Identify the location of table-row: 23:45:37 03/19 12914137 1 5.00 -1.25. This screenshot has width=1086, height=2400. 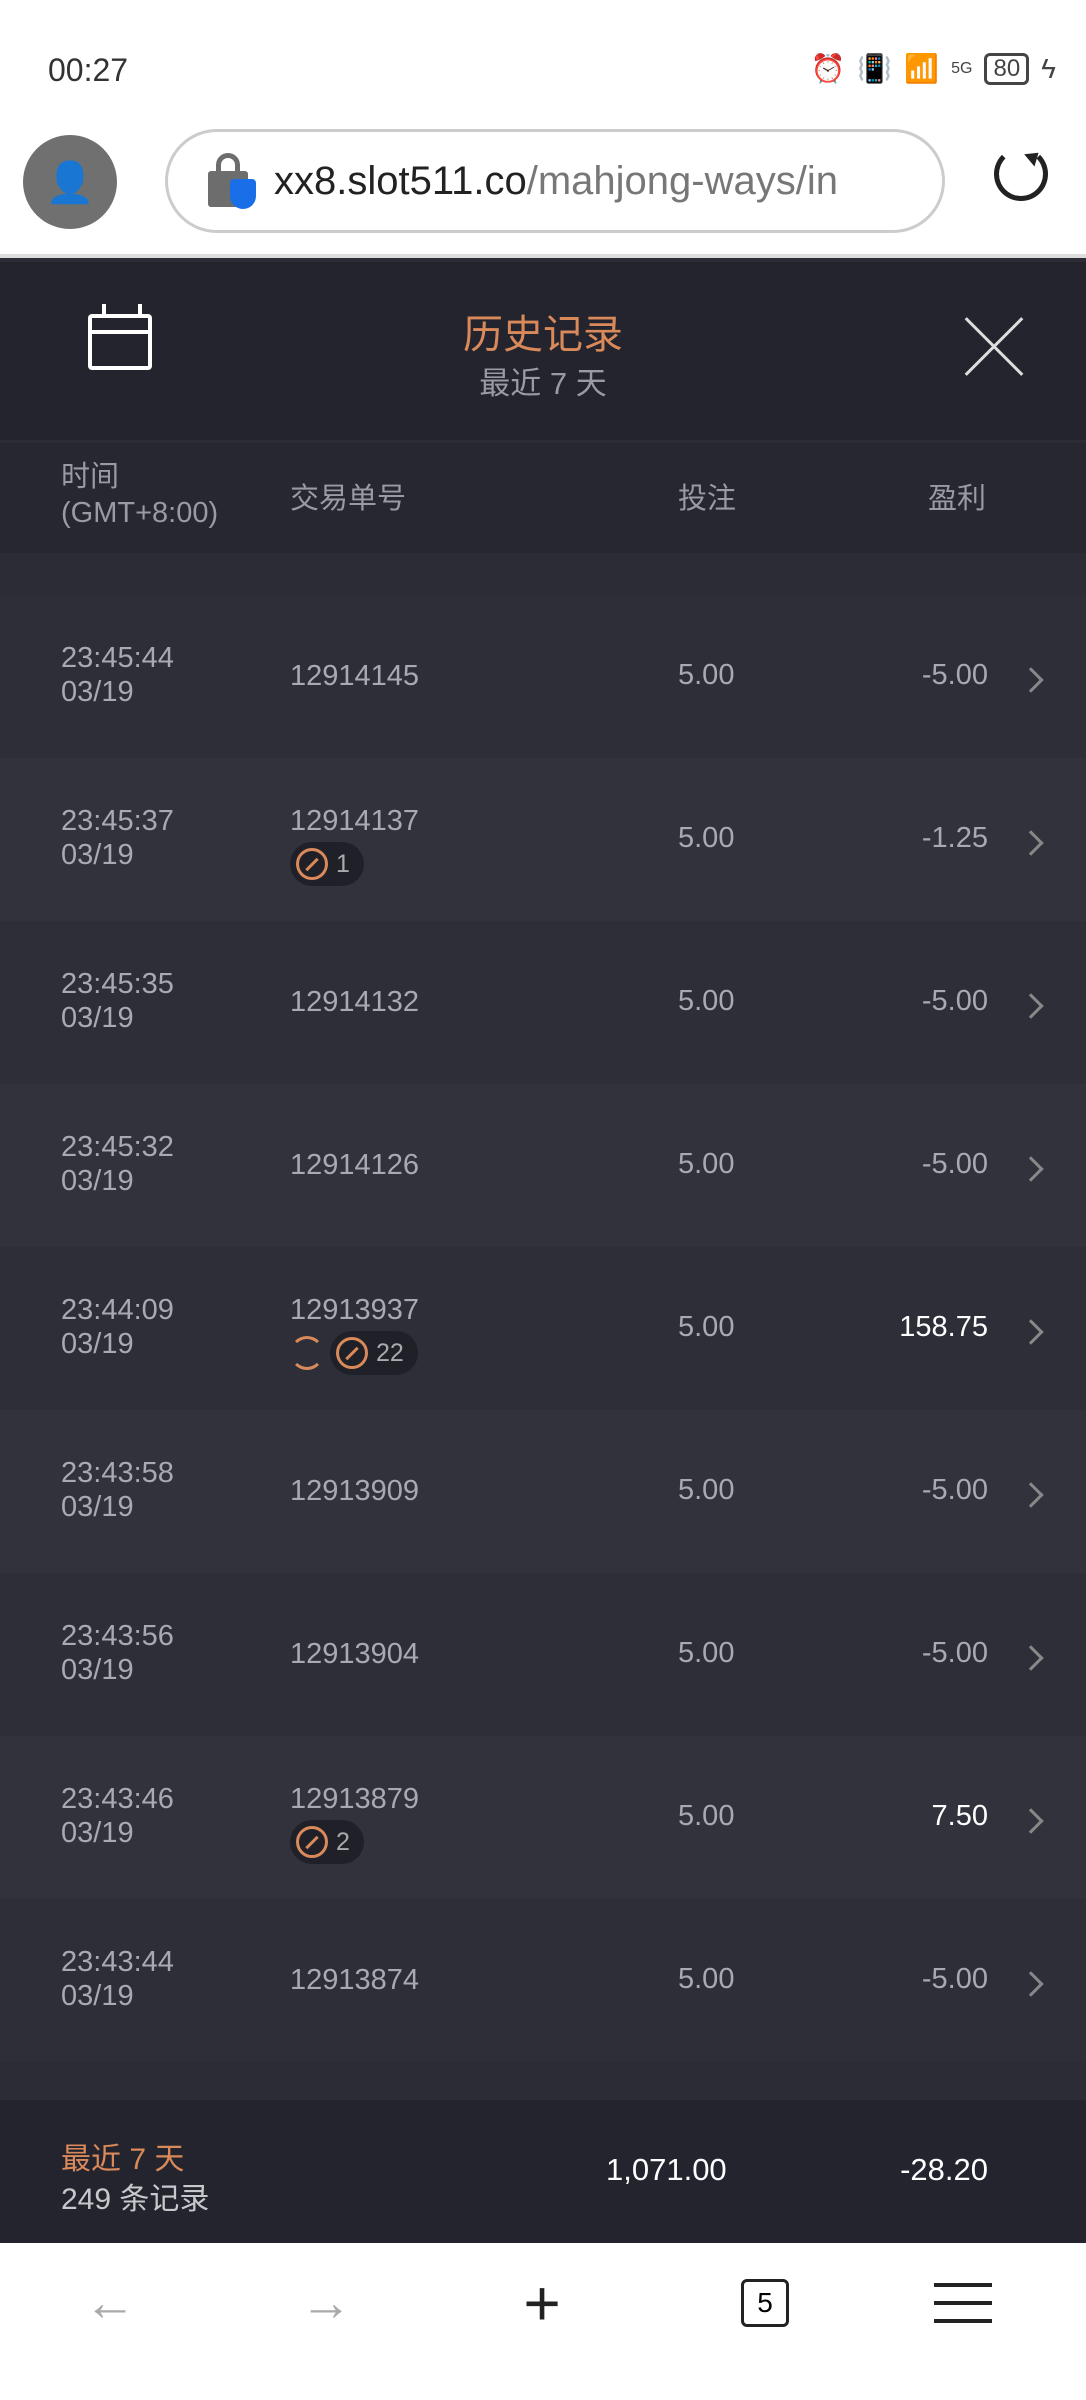
(543, 839).